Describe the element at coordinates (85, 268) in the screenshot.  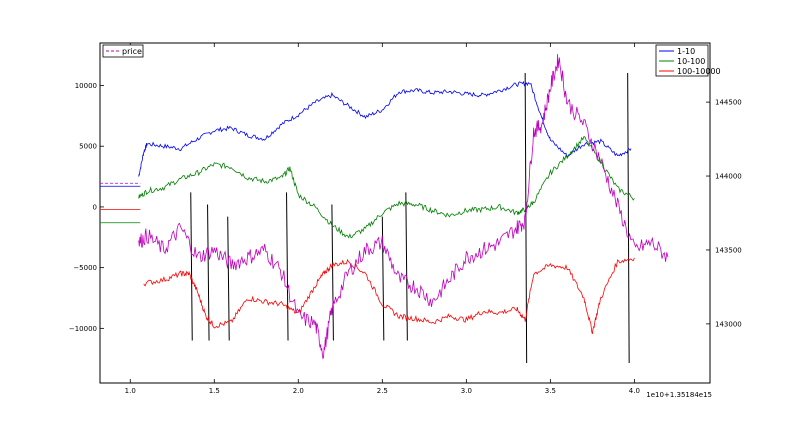
I see `left-y-tick-label: −5000` at that location.